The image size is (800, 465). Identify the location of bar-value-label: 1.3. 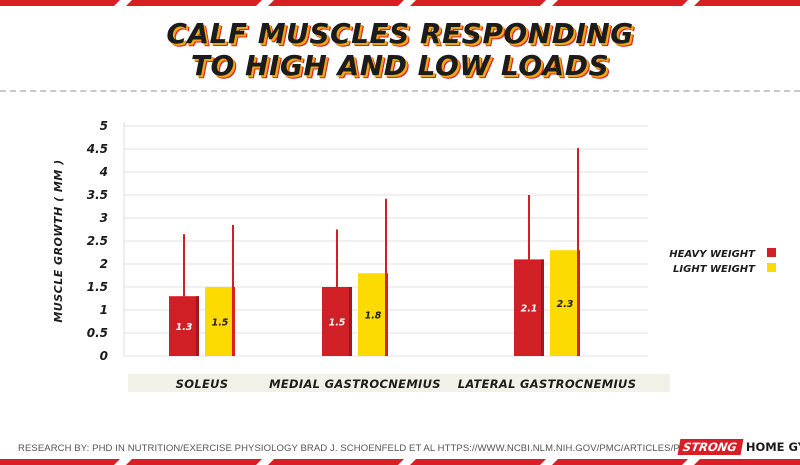
(184, 327).